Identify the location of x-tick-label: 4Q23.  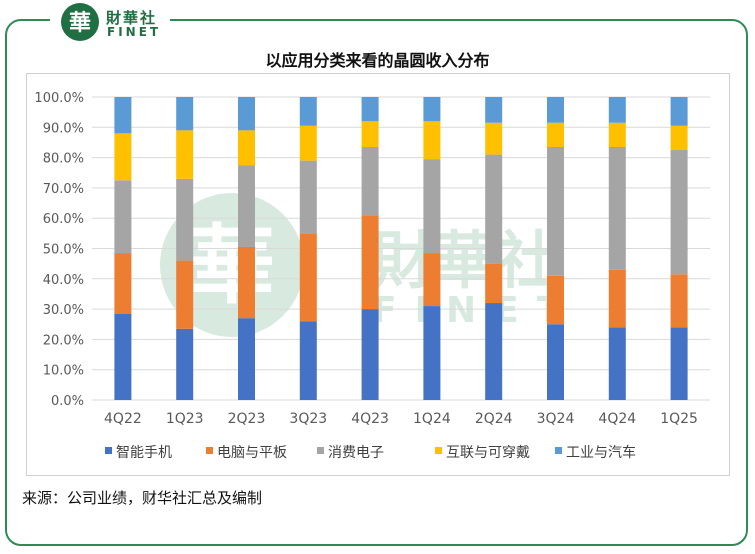
(370, 419).